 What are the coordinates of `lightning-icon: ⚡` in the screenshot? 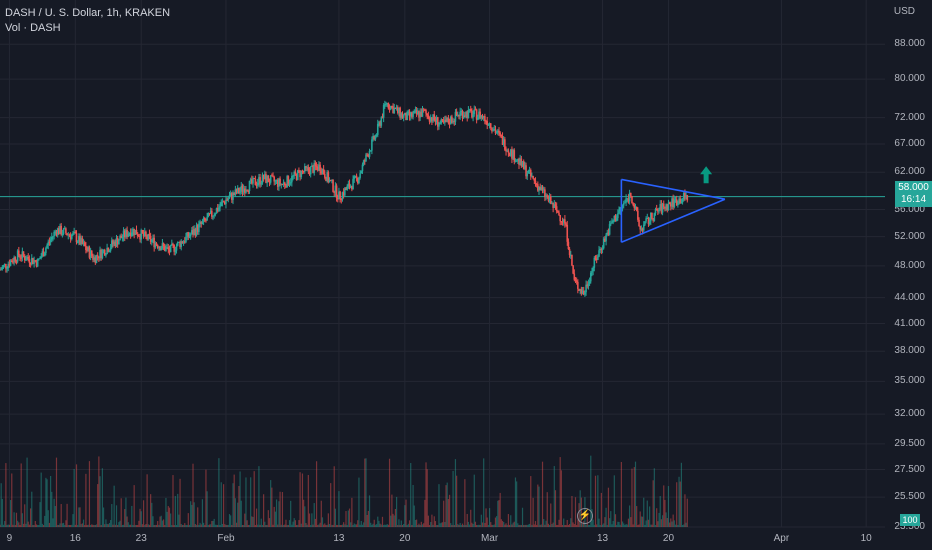 It's located at (585, 516).